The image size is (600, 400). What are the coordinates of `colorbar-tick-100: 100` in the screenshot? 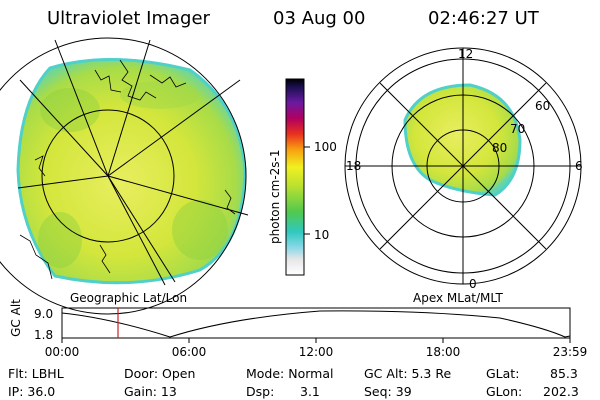 It's located at (325, 147).